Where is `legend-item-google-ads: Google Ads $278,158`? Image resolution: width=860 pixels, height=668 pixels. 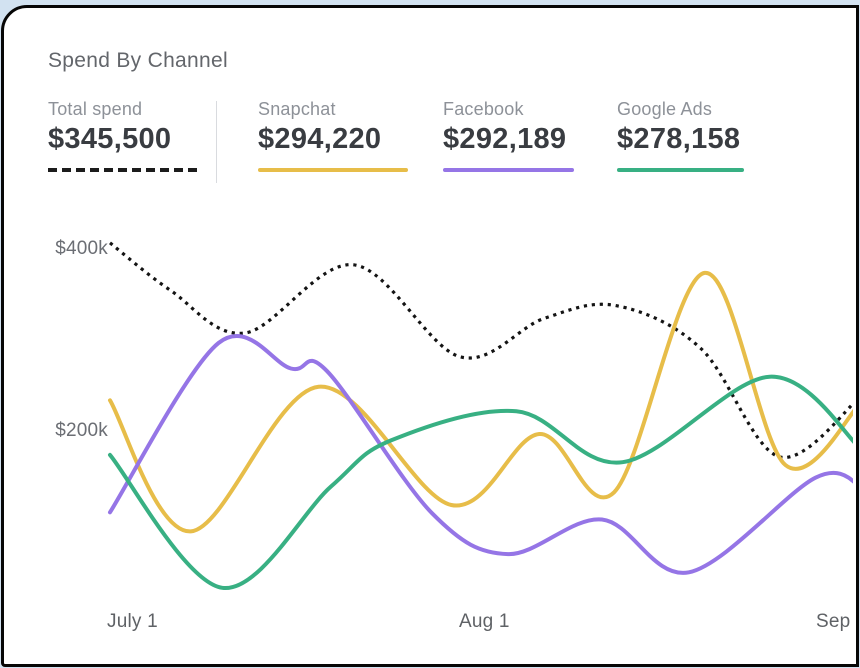
legend-item-google-ads: Google Ads $278,158 is located at coordinates (680, 135).